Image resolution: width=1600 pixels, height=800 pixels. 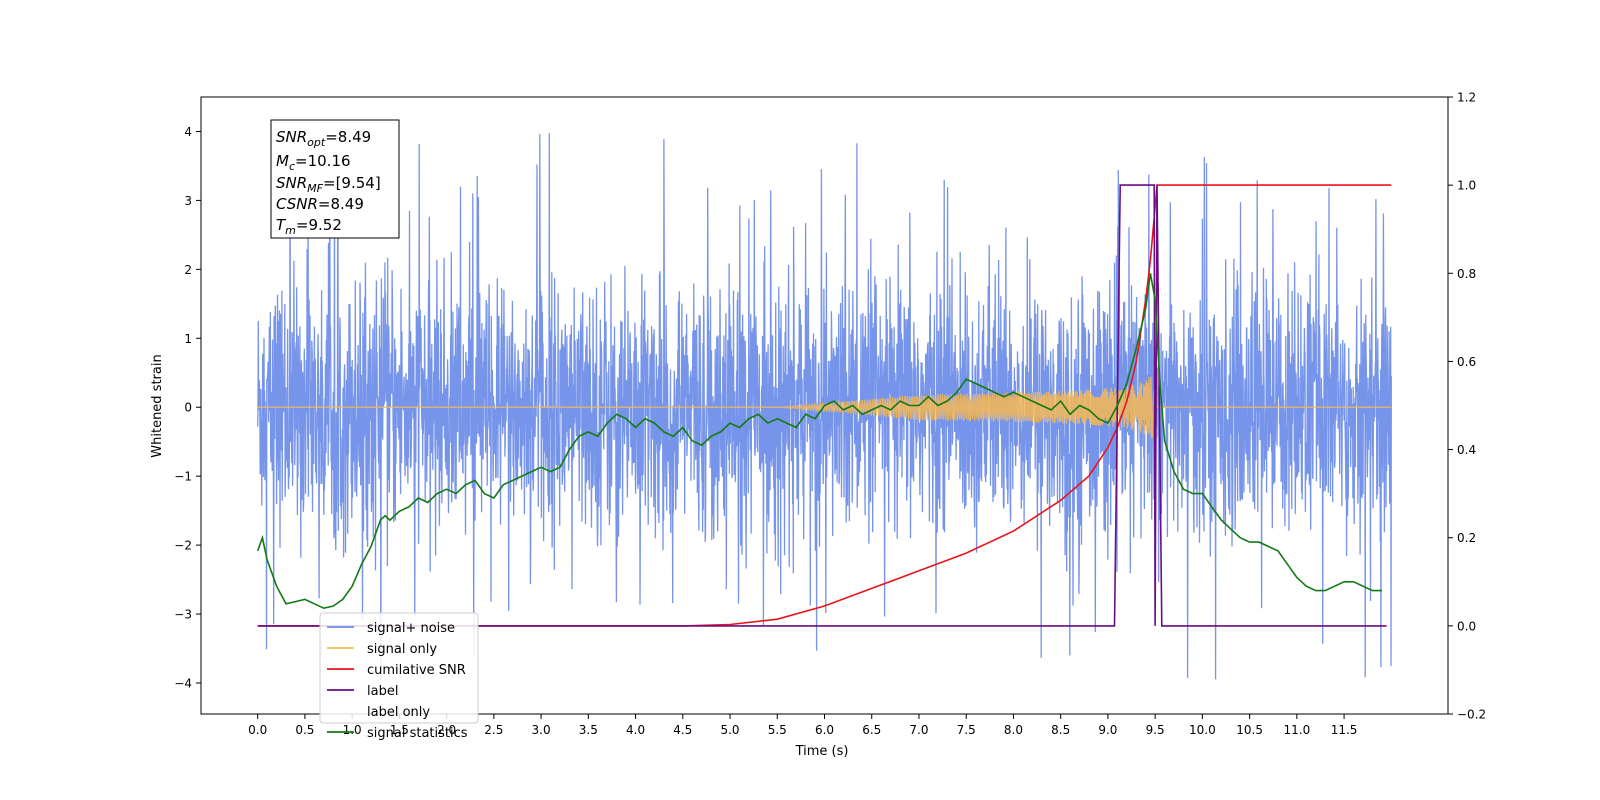 What do you see at coordinates (382, 691) in the screenshot?
I see `legend-label: label` at bounding box center [382, 691].